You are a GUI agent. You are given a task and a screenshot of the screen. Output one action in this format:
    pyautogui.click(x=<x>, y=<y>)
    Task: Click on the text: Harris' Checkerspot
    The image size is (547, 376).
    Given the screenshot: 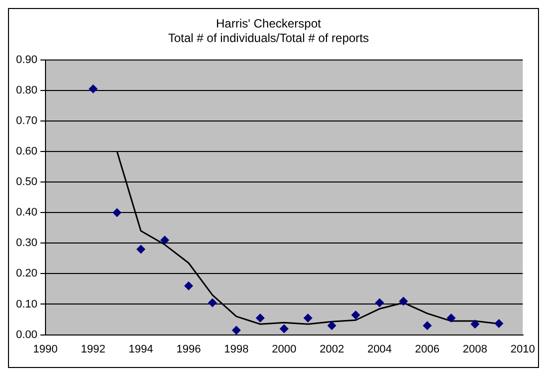 What is the action you would take?
    pyautogui.click(x=268, y=23)
    